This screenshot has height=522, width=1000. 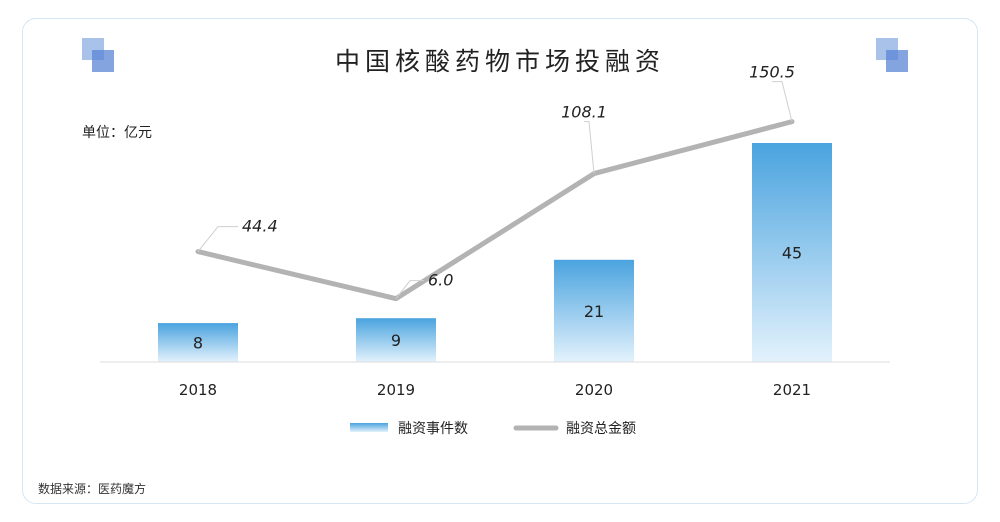 I want to click on decoration-squares-left, so click(x=98, y=55).